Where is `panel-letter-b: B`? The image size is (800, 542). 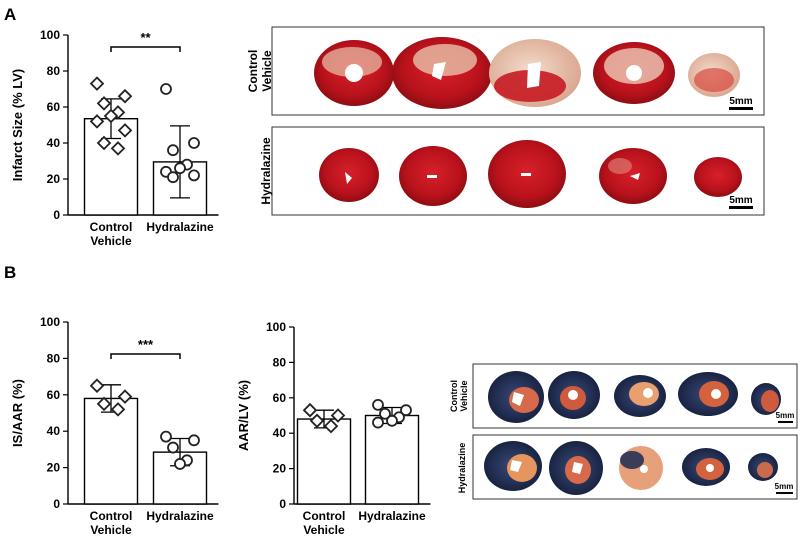 panel-letter-b: B is located at coordinates (10, 272).